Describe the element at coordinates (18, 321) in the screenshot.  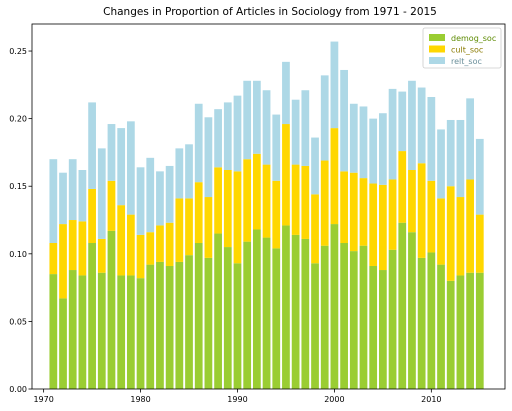
I see `y-tick-label: 0.05` at that location.